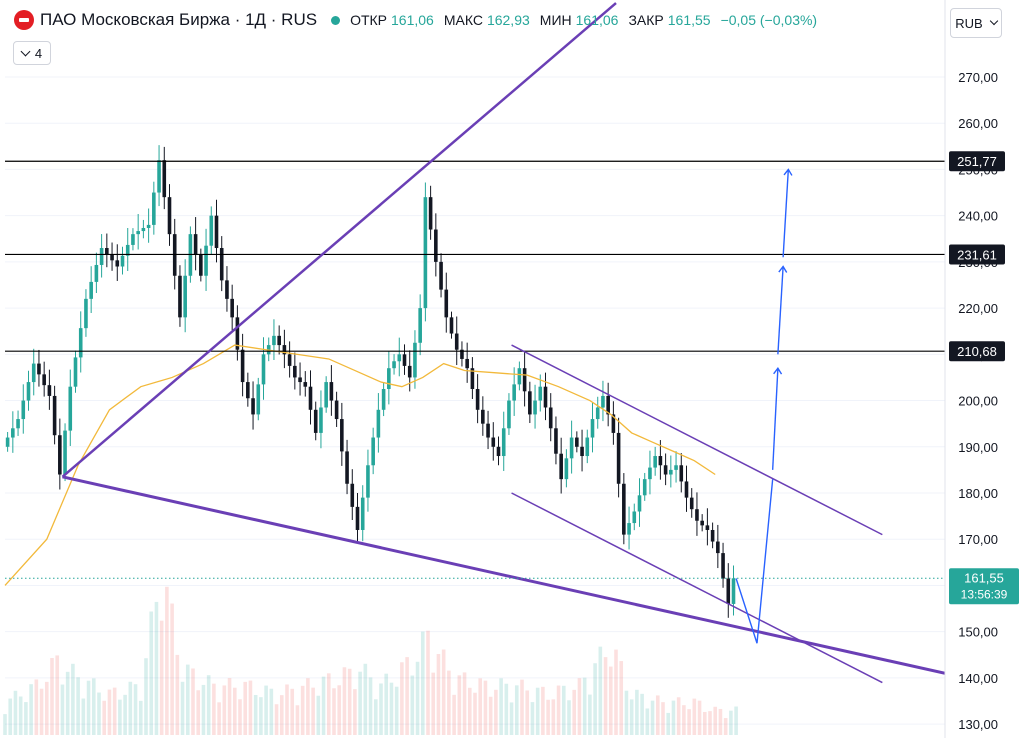 Image resolution: width=1024 pixels, height=743 pixels. I want to click on open-value: 161,06, so click(412, 20).